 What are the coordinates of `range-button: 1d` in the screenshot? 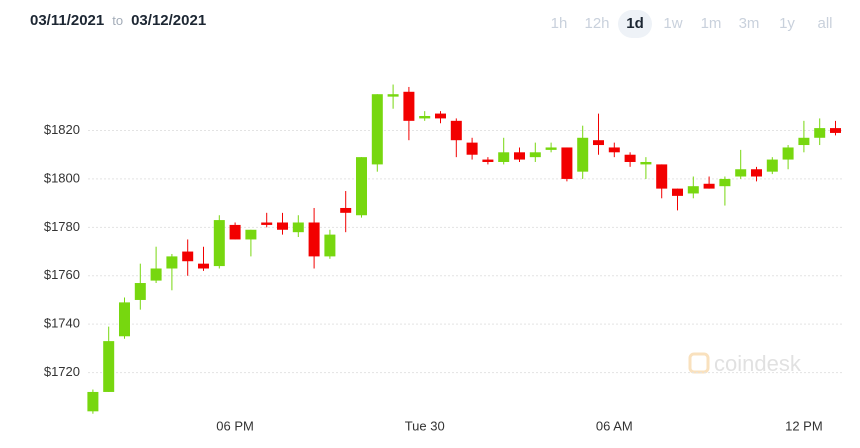 It's located at (635, 24).